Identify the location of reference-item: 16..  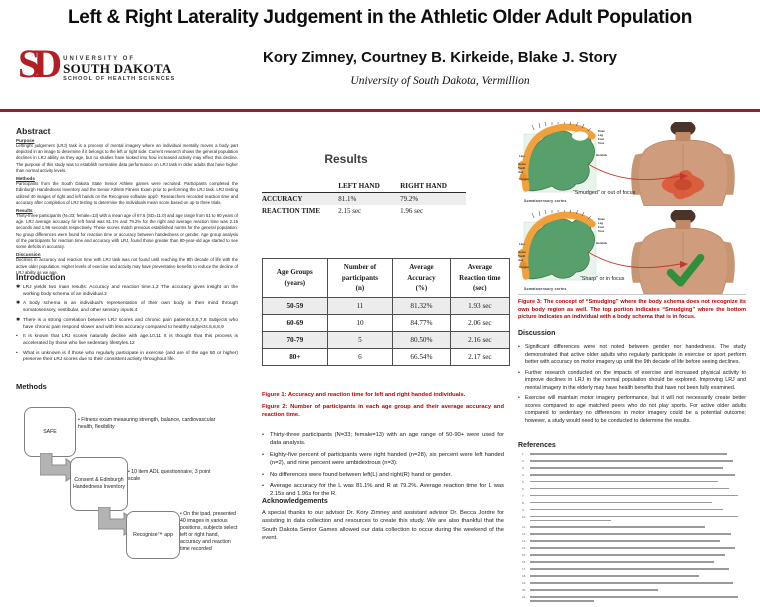
(633, 563).